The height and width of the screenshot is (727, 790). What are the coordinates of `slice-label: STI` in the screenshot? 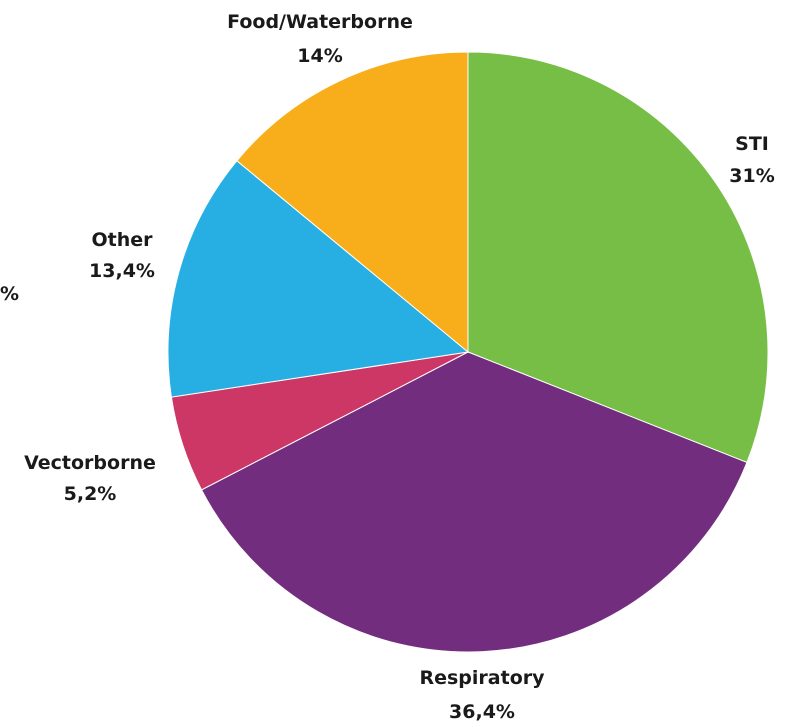 It's located at (752, 144).